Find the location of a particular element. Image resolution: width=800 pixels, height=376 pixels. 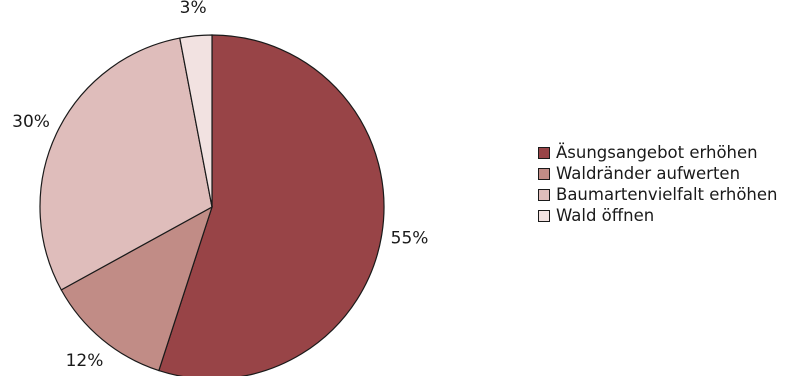

legend-label: Wald öffnen is located at coordinates (605, 215).